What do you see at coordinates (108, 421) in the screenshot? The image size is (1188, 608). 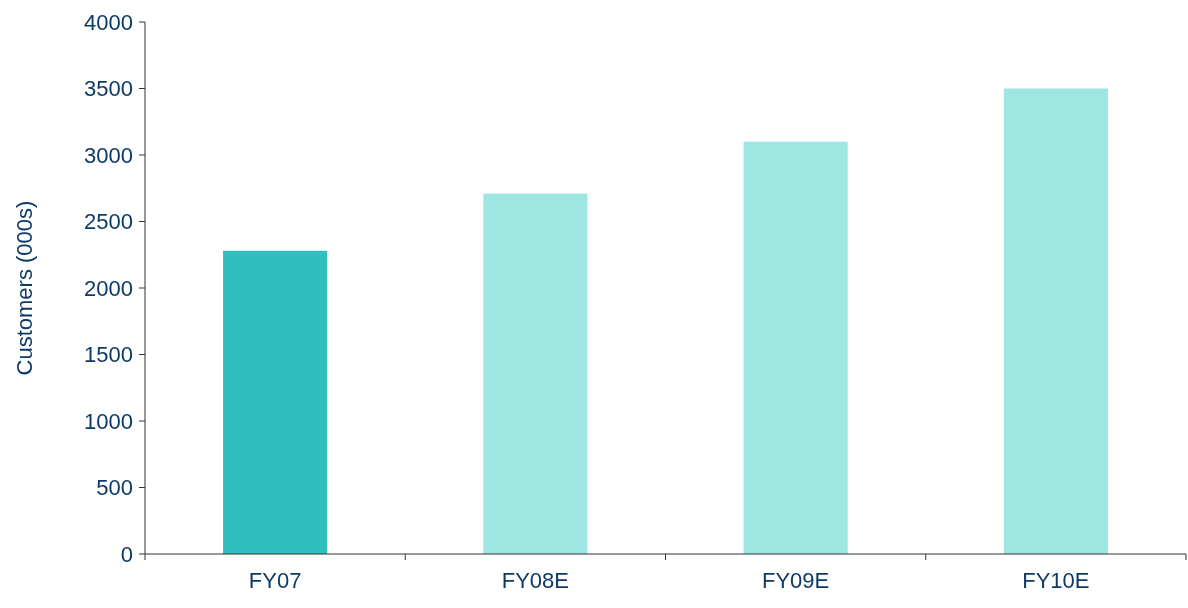 I see `y-tick-label: 1000` at bounding box center [108, 421].